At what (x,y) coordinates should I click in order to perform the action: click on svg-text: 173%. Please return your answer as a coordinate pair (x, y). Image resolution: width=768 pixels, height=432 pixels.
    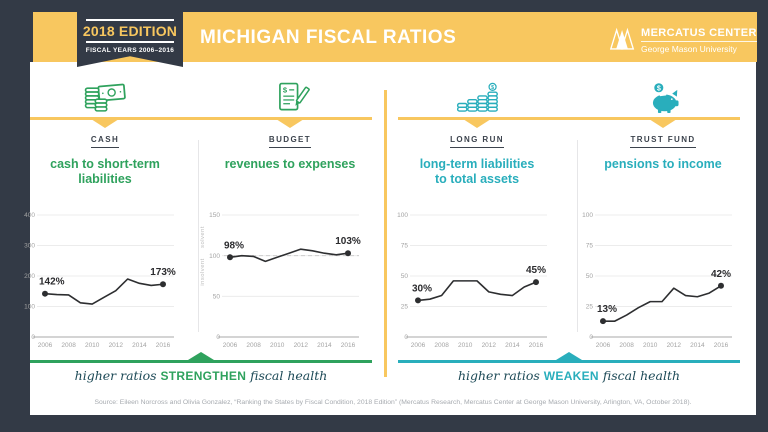
    Looking at the image, I should click on (163, 272).